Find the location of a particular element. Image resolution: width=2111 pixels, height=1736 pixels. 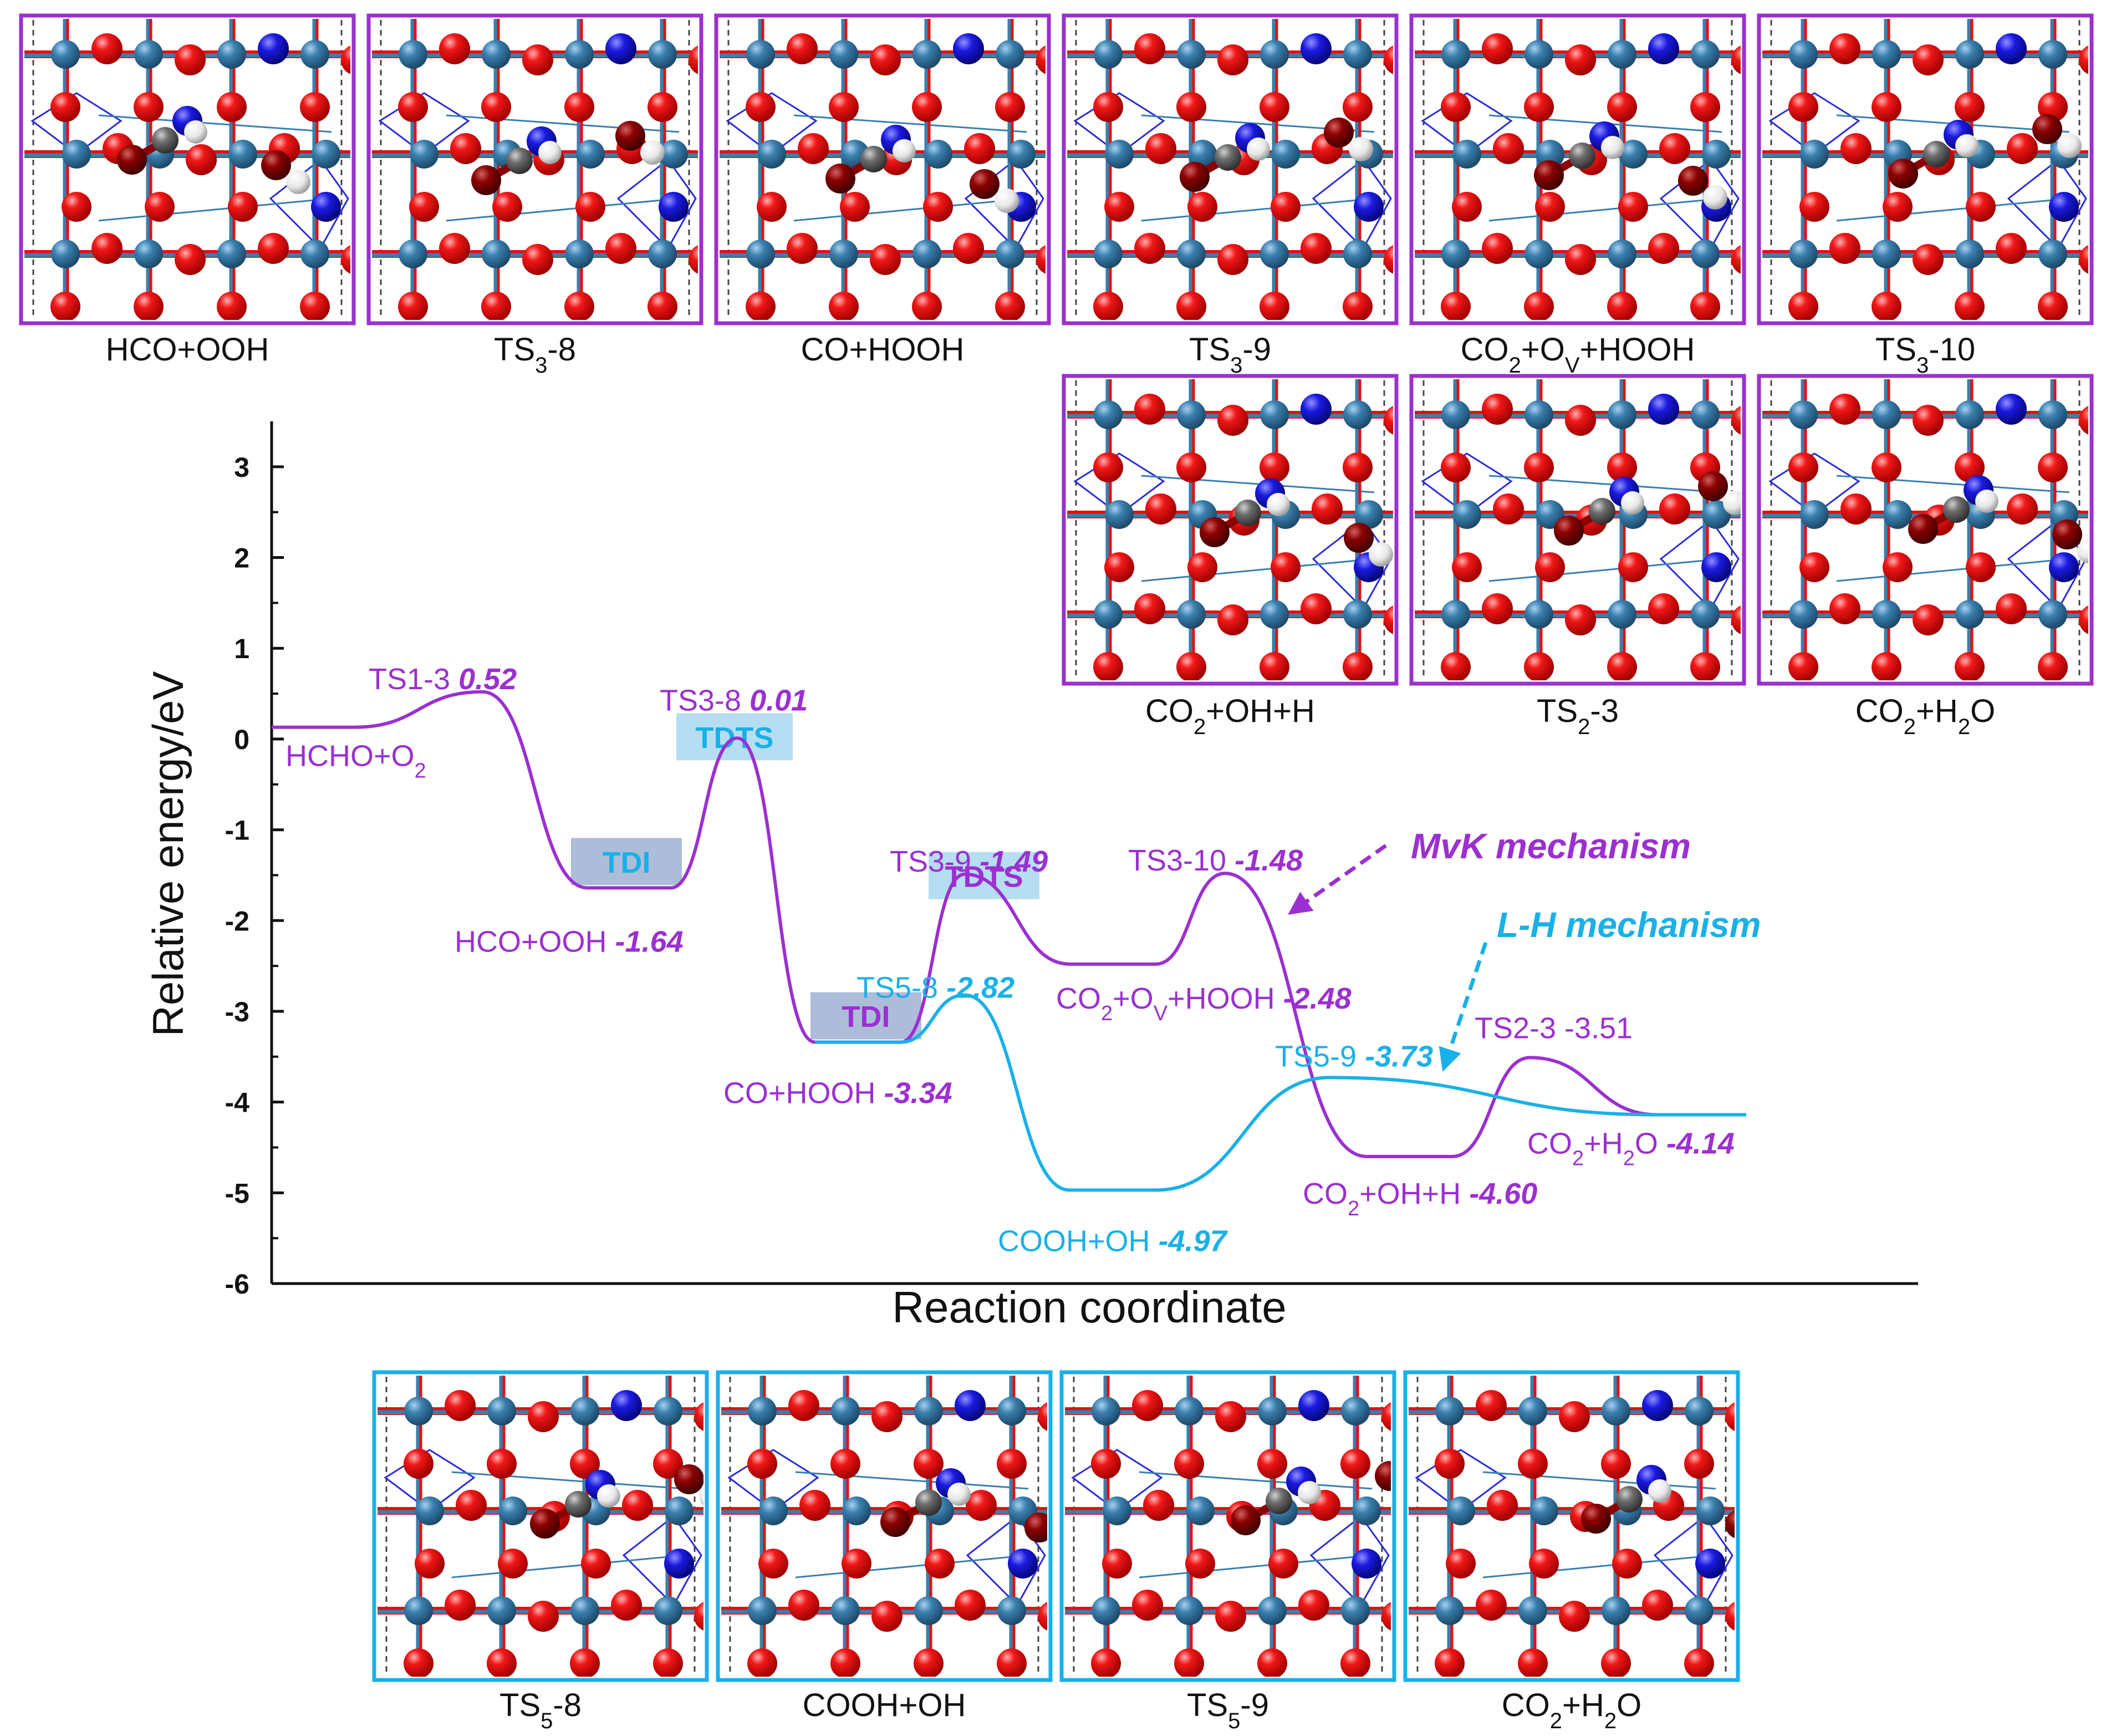

energy-label-TS2-3: TS2-3 -3.51 is located at coordinates (1554, 1028).